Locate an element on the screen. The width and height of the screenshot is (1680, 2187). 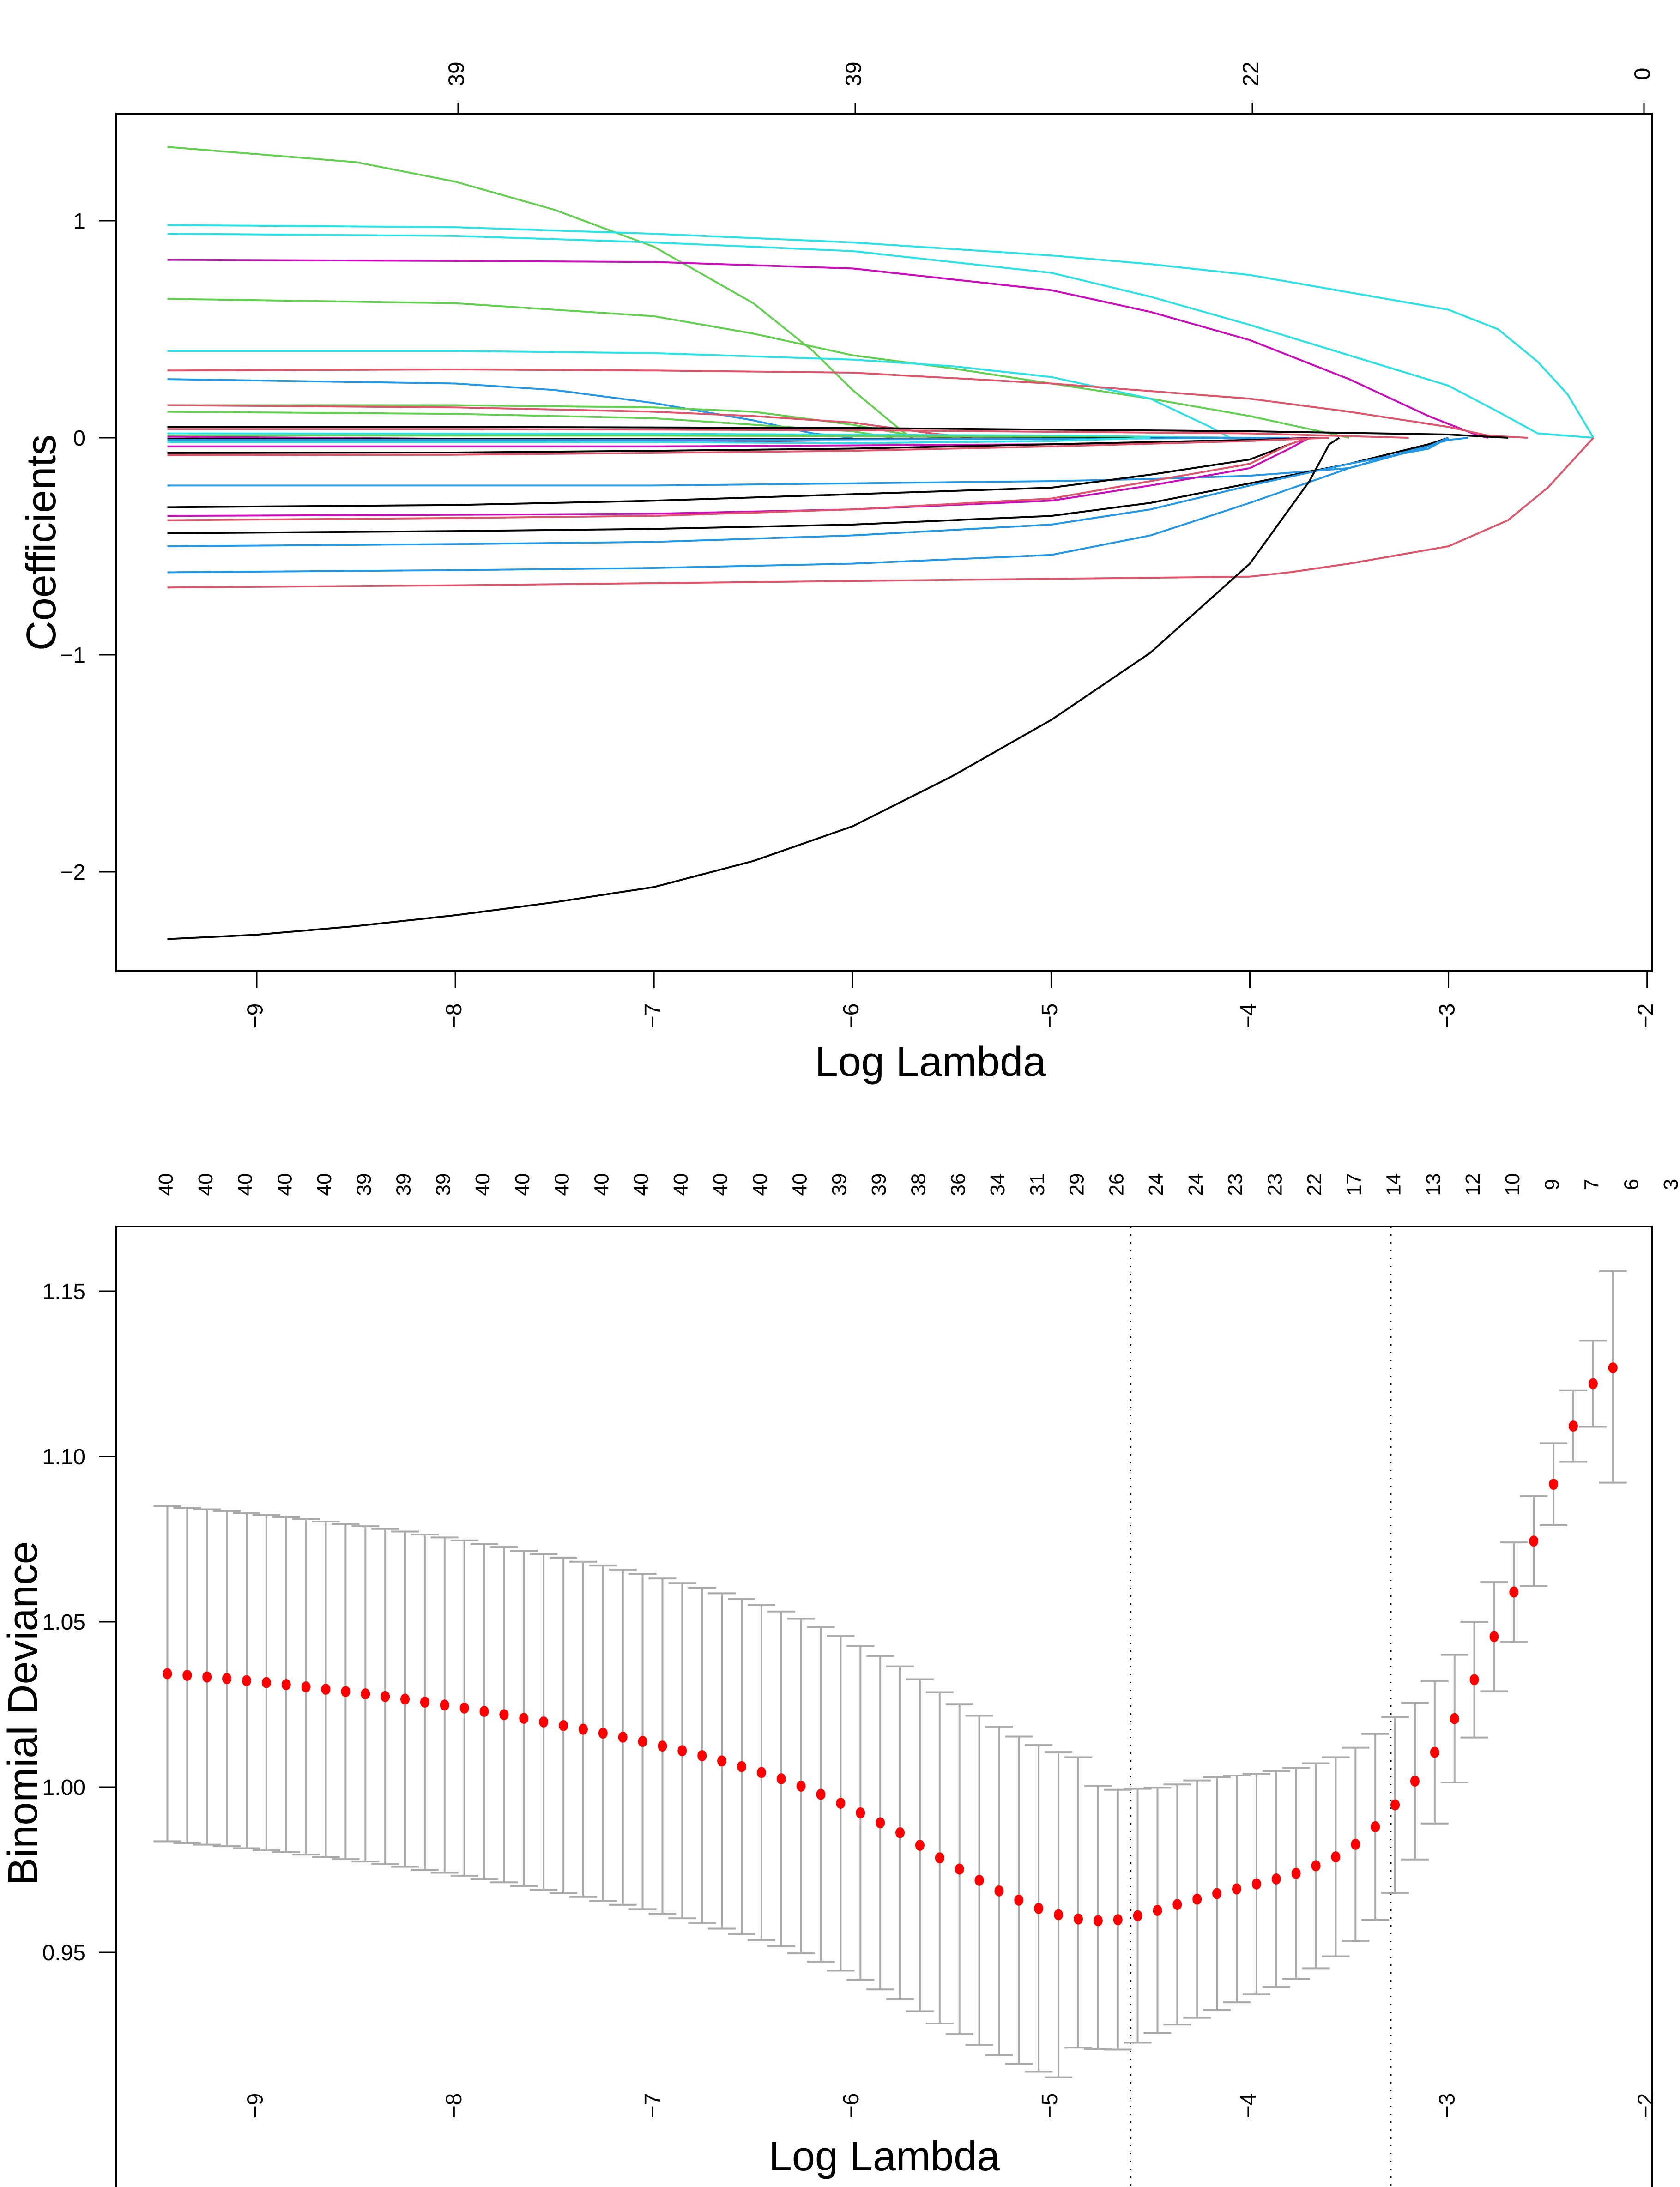
coef-path-v4 is located at coordinates (828, 349).